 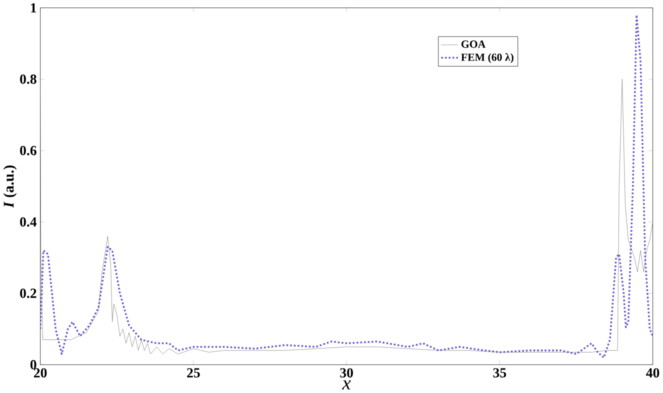 What do you see at coordinates (653, 373) in the screenshot?
I see `x-tick-label: 40` at bounding box center [653, 373].